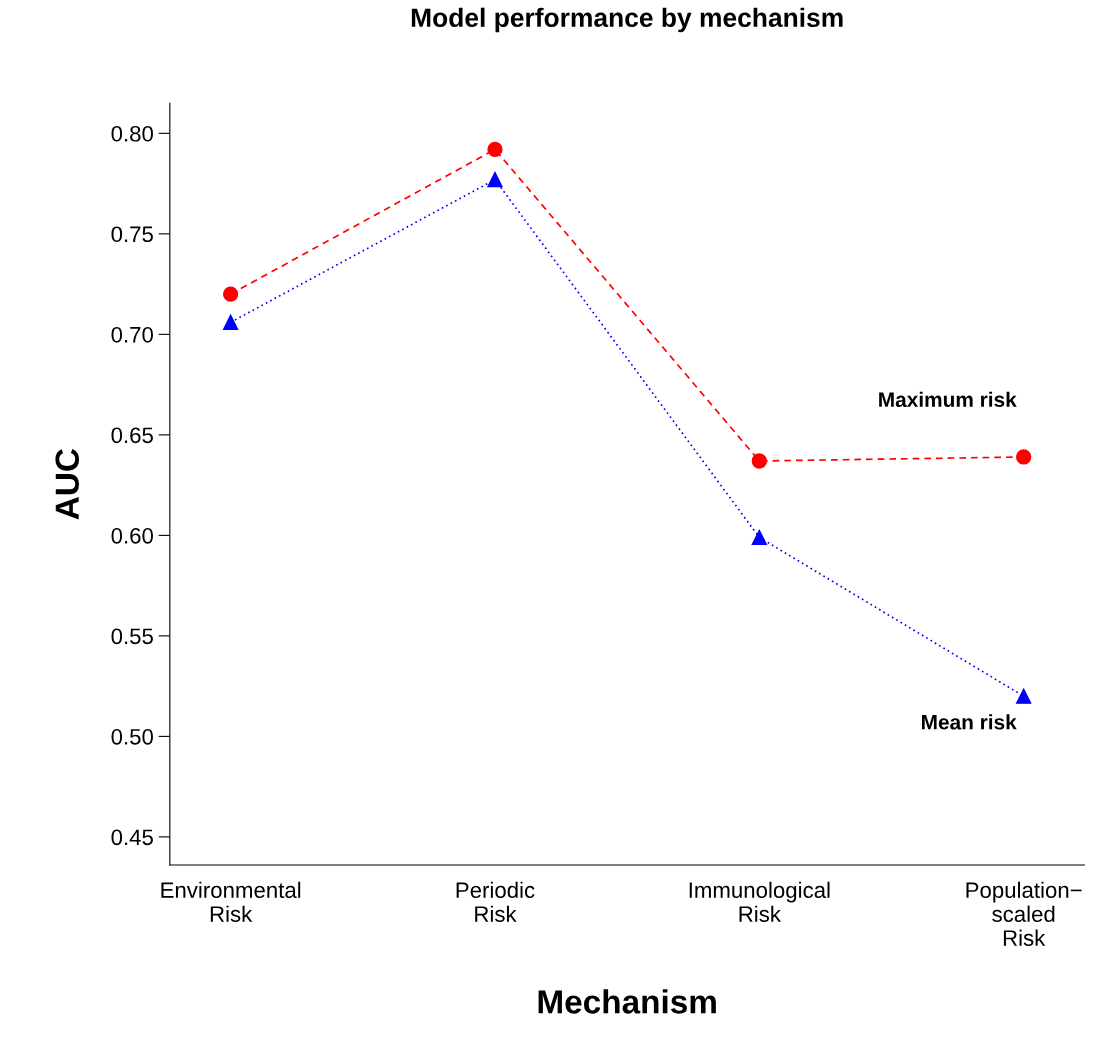 The image size is (1110, 1053). Describe the element at coordinates (132, 234) in the screenshot. I see `y-tick-label: 0.75` at that location.